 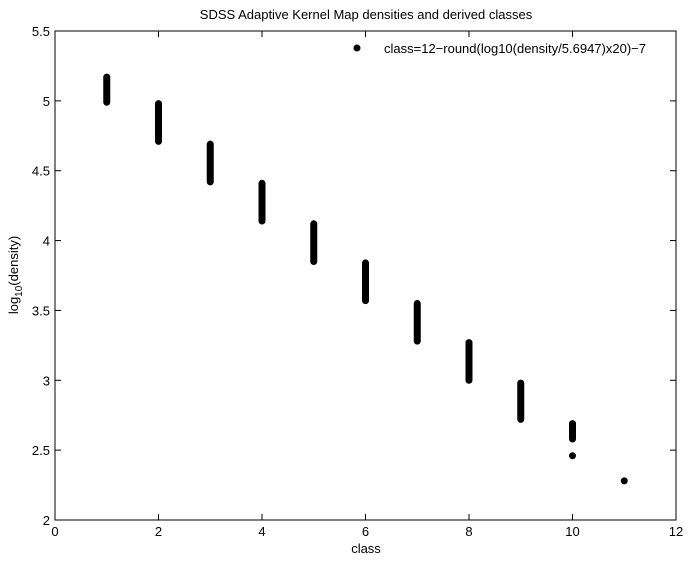 I want to click on y-tick-label: 3.5, so click(x=41, y=310).